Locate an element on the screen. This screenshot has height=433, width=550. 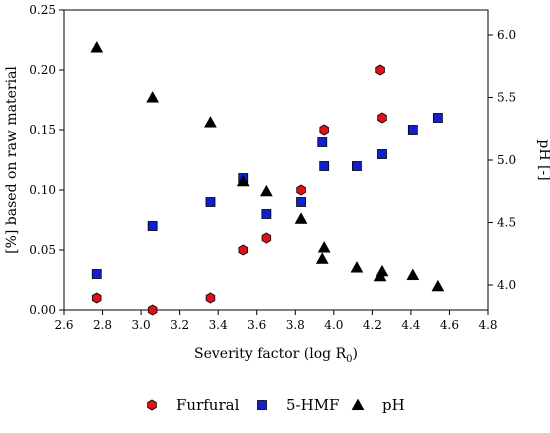
right-y-axis: 4.0 4.5 5.0 5.5 6.0 is located at coordinates (502, 160).